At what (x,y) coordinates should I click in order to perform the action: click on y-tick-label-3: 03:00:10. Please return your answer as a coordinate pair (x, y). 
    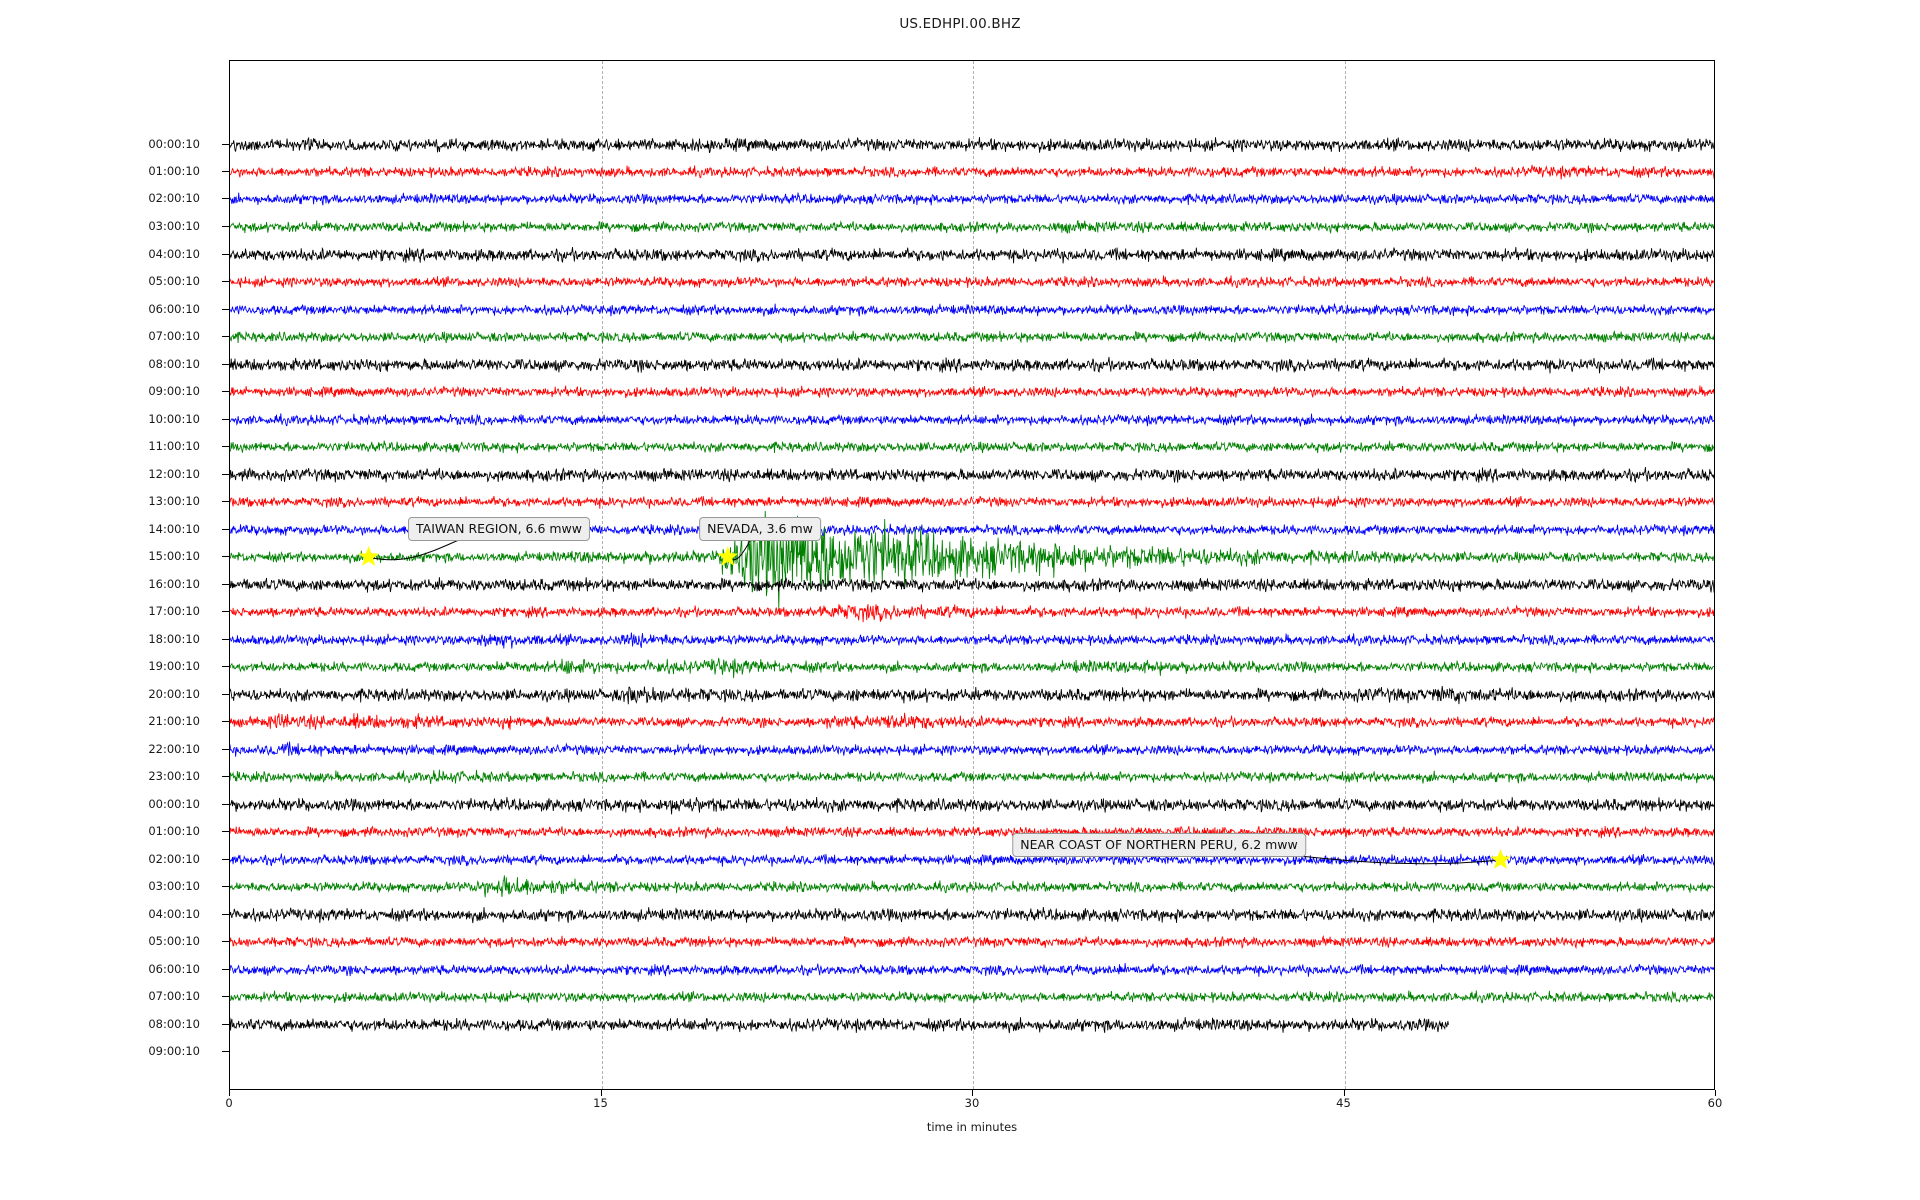
    Looking at the image, I should click on (174, 226).